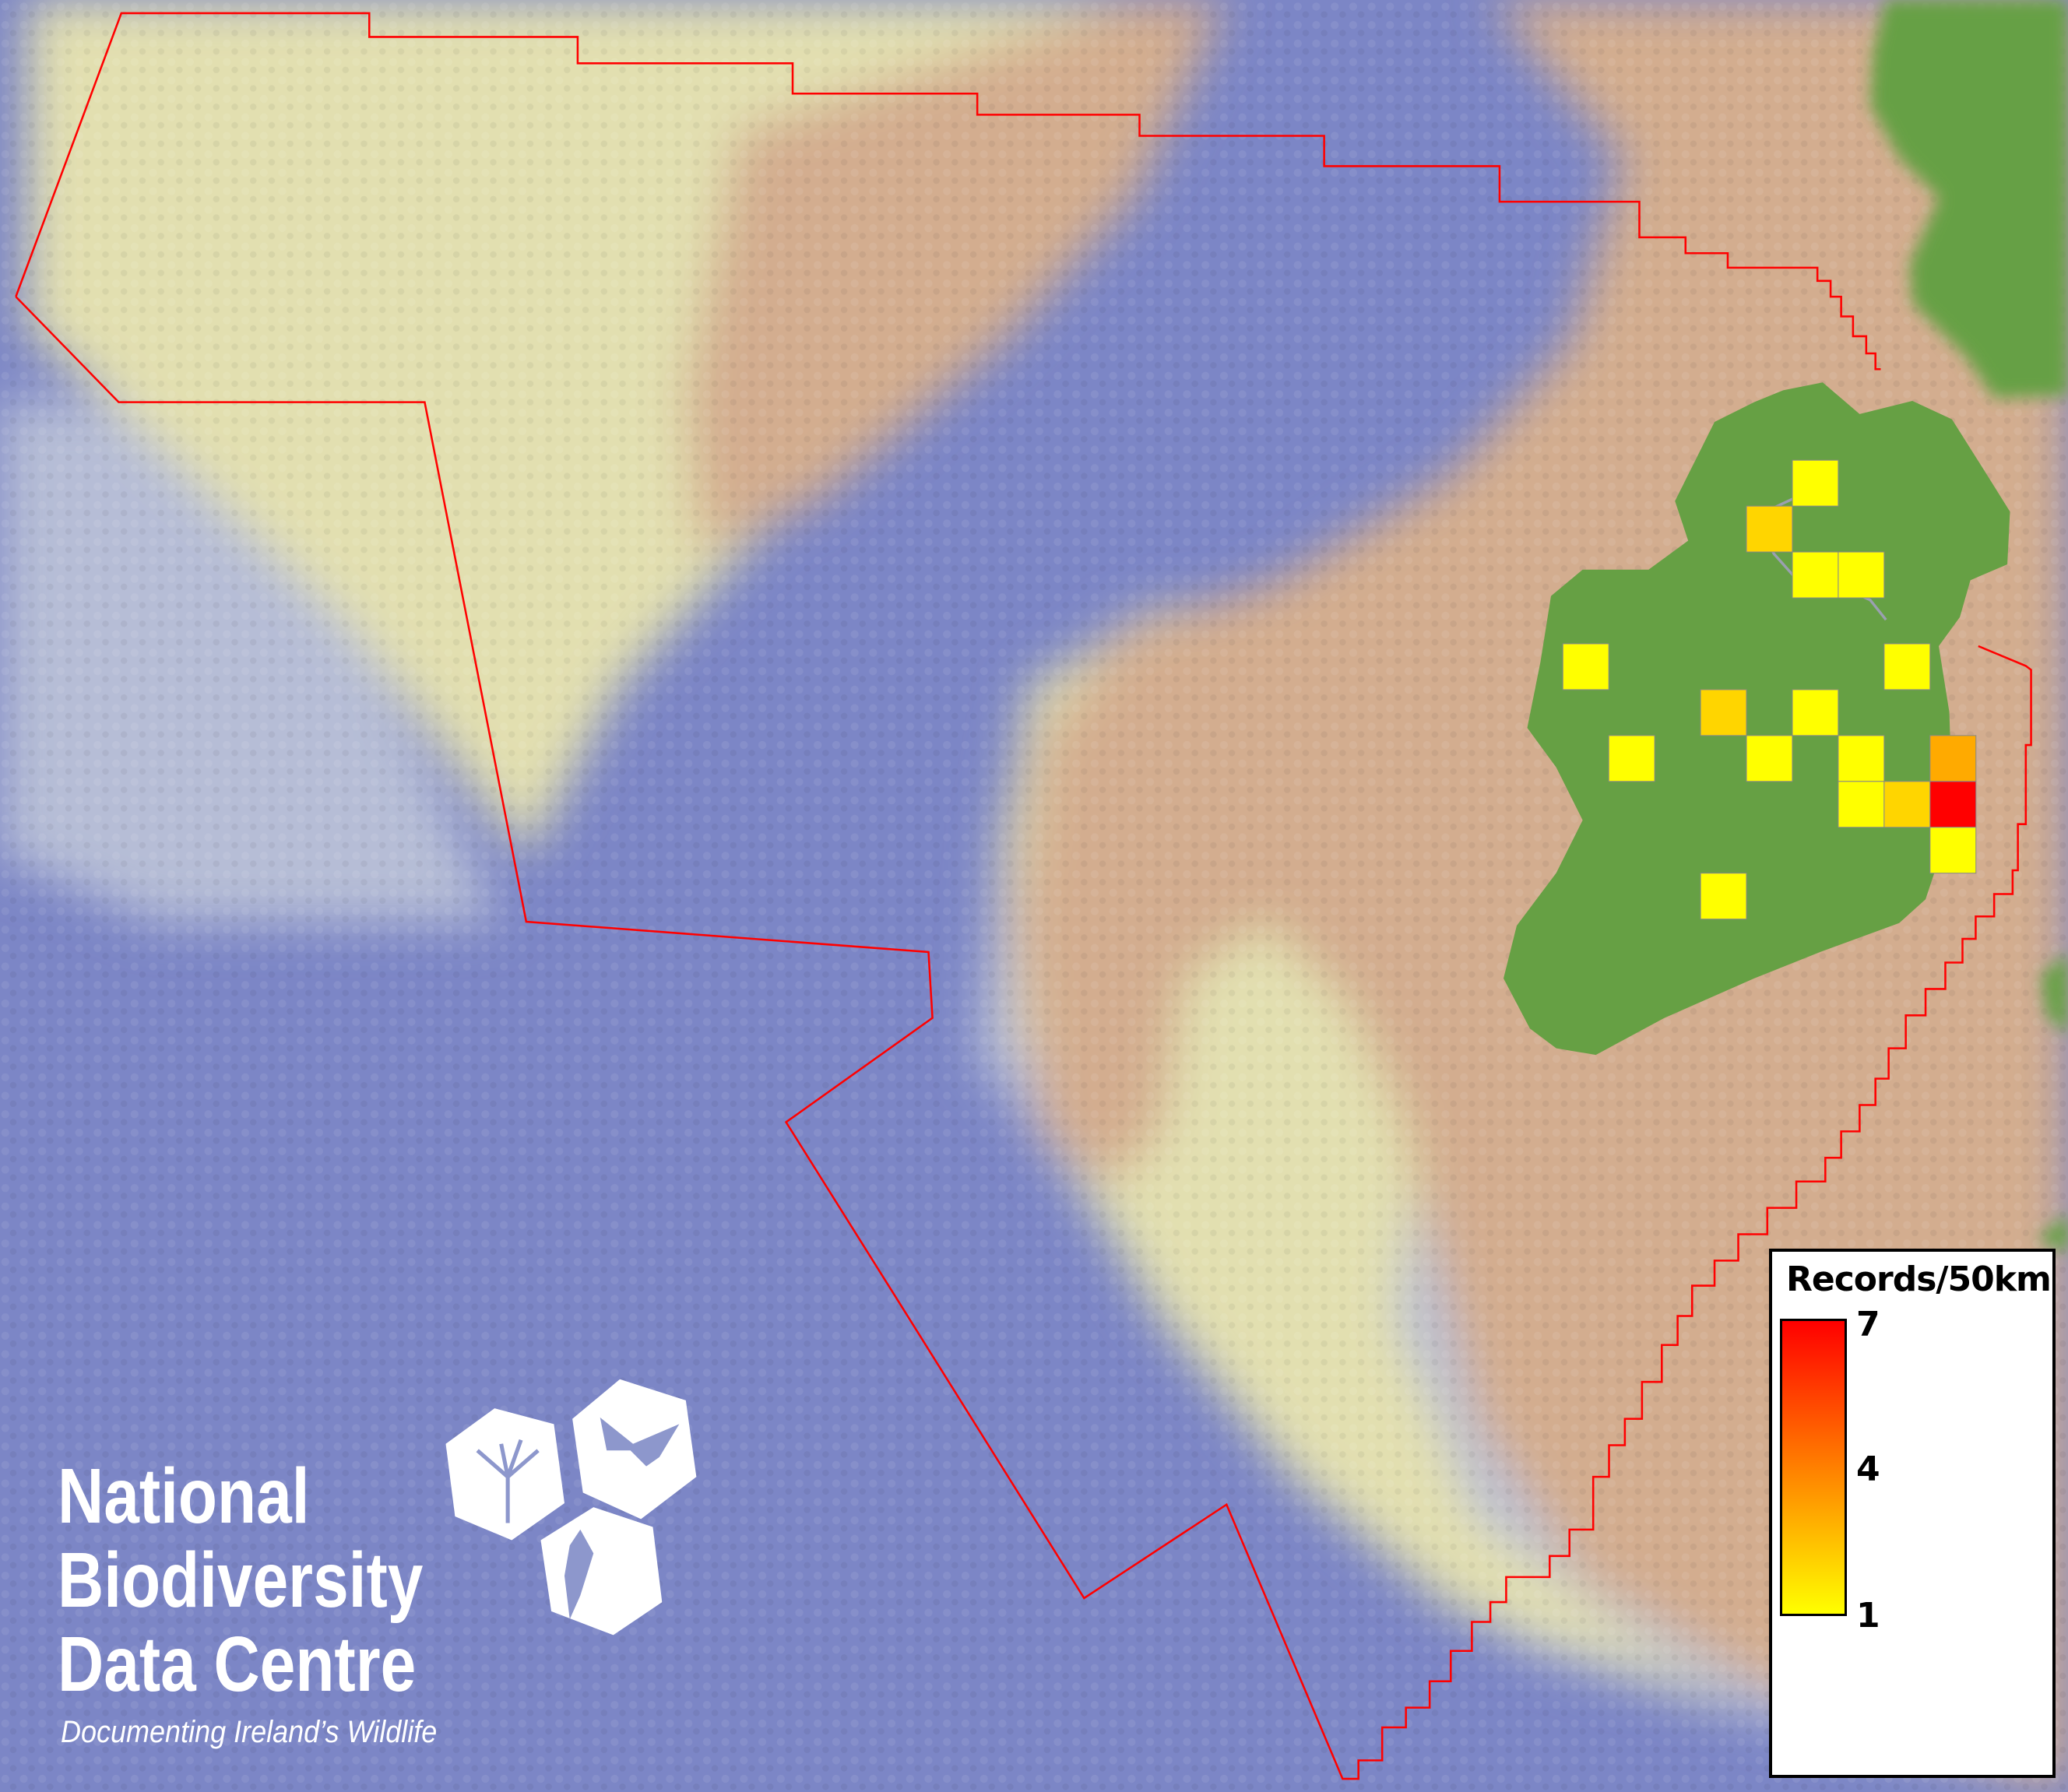 Image resolution: width=2068 pixels, height=1792 pixels. Describe the element at coordinates (1769, 689) in the screenshot. I see `records-grid` at that location.